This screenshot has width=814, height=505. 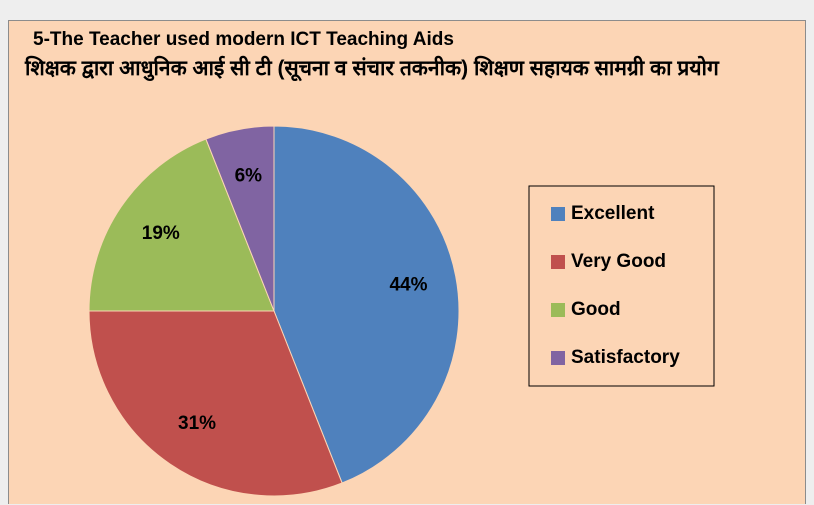 I want to click on legend-label: Good, so click(x=596, y=309).